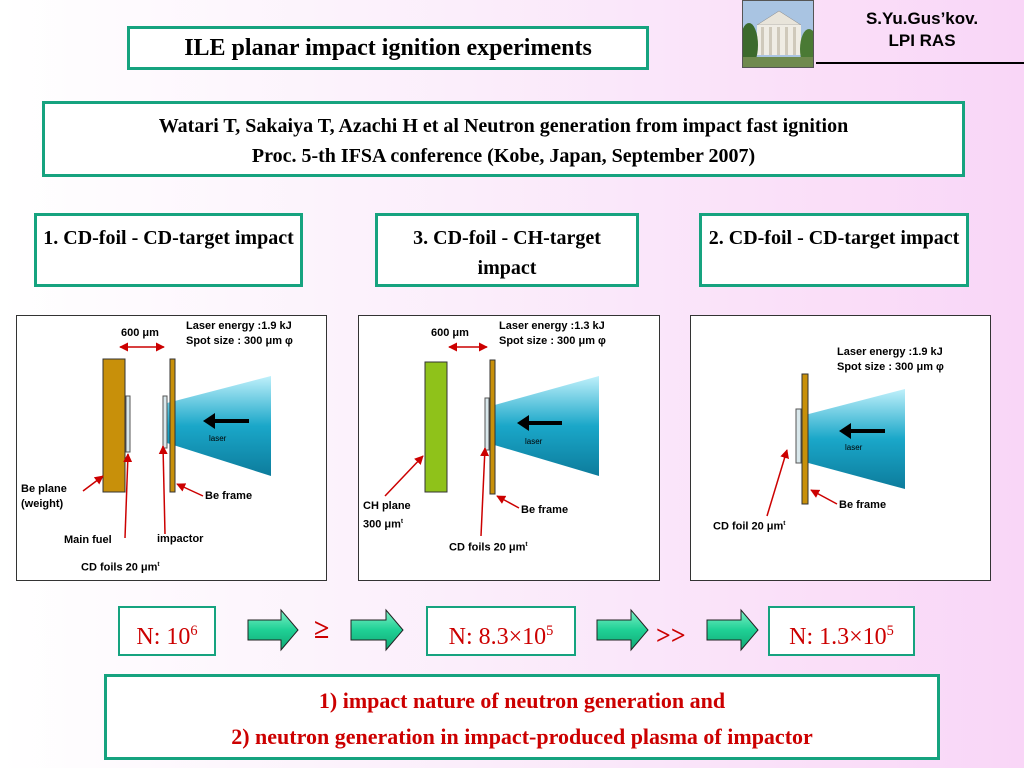 This screenshot has width=1024, height=768. I want to click on foil-pointer, so click(777, 483).